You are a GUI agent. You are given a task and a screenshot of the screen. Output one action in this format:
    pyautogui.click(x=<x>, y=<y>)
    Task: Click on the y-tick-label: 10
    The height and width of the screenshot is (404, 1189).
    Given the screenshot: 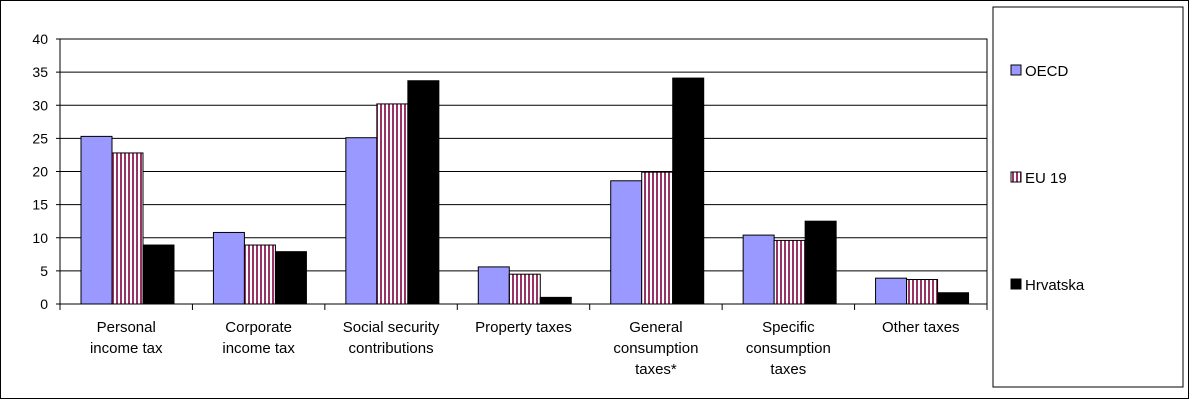 What is the action you would take?
    pyautogui.click(x=40, y=238)
    